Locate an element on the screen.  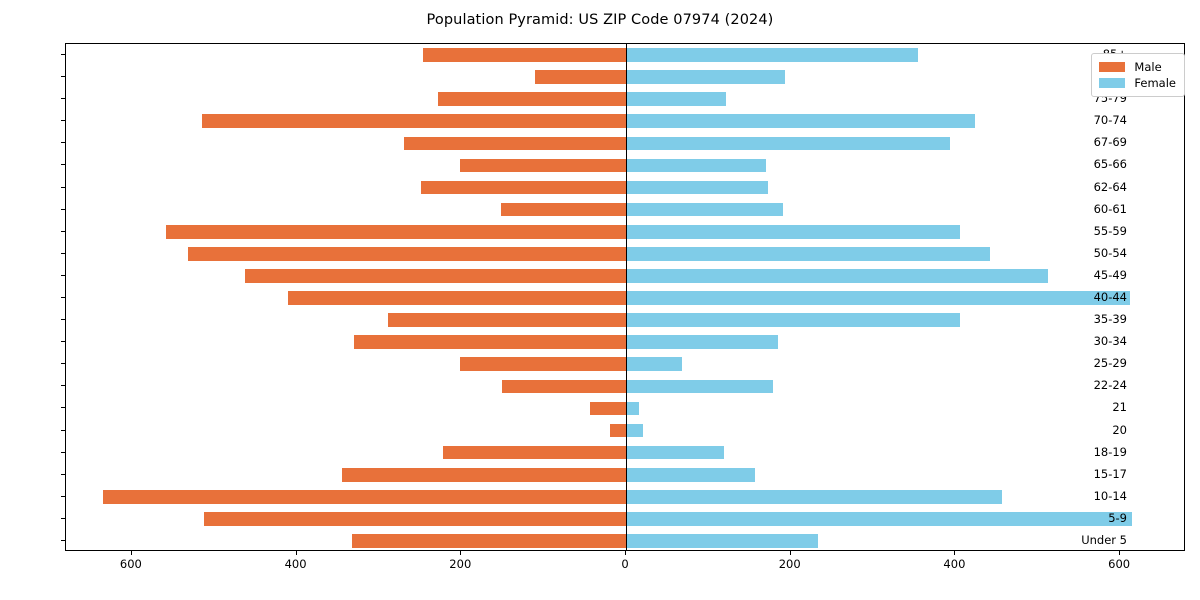
y-axis-tick-label: 55-59 is located at coordinates (1110, 230).